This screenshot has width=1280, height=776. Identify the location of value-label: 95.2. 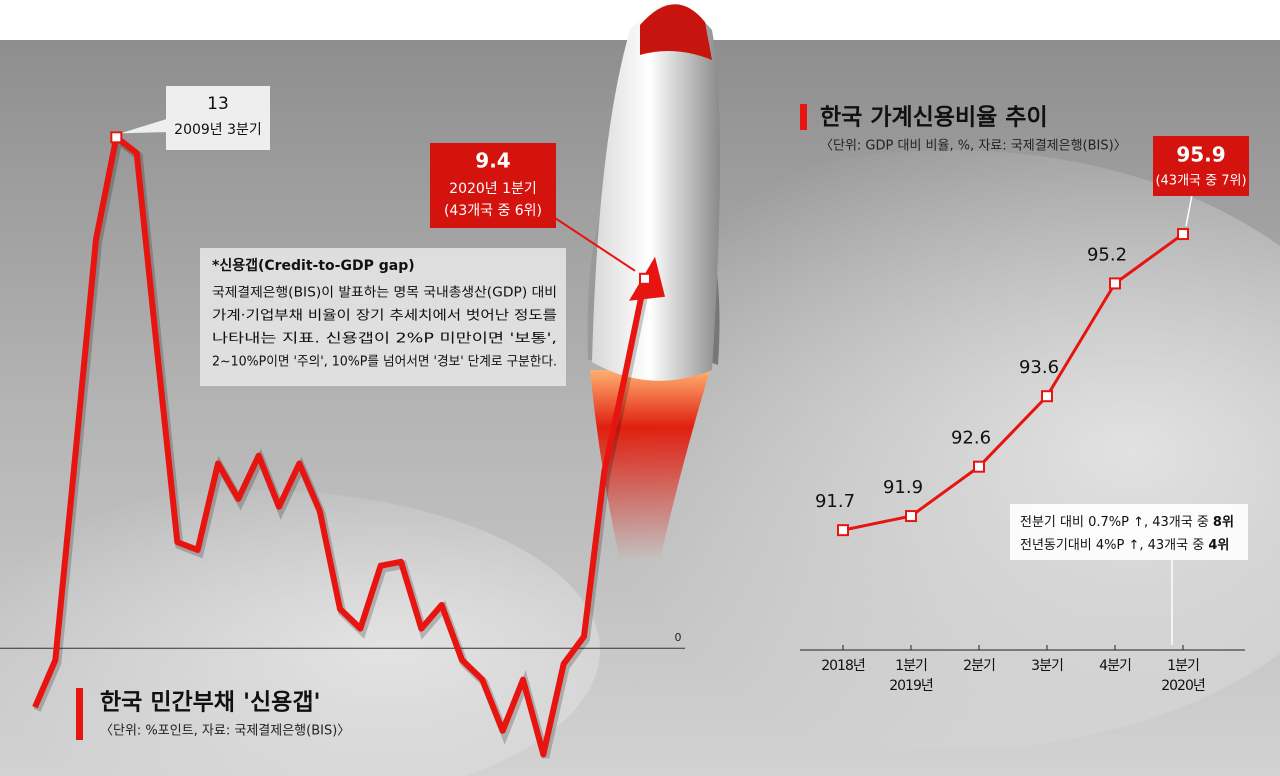
(1107, 254).